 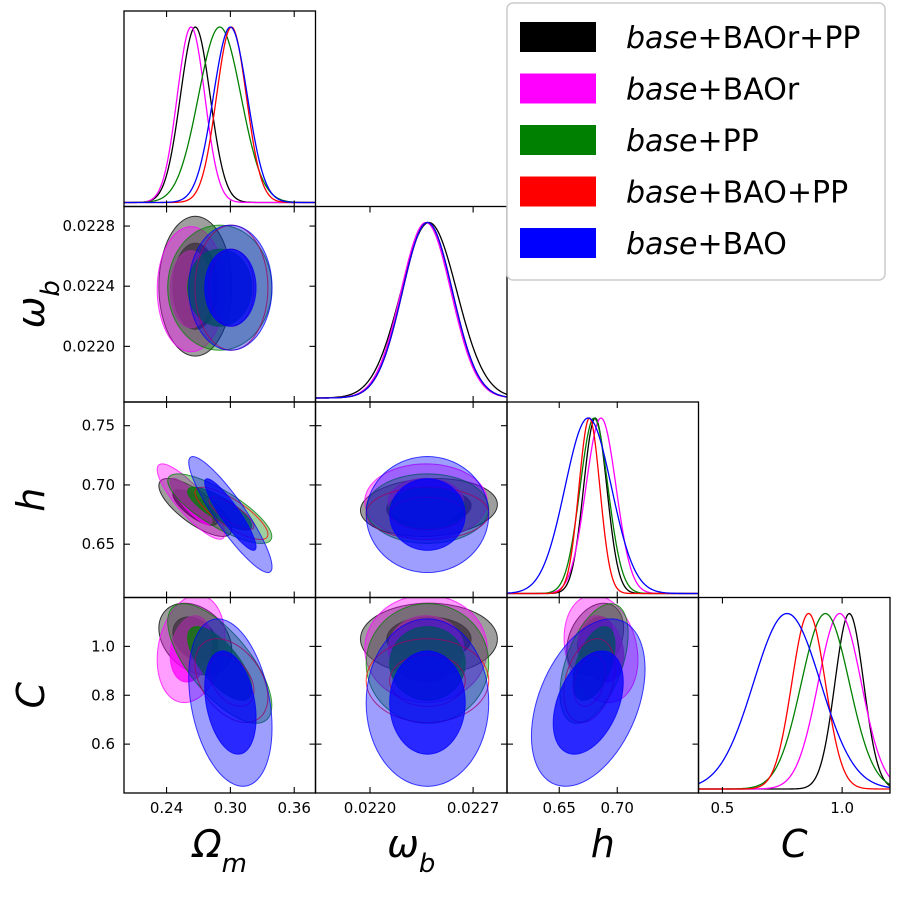 I want to click on frame-Om-Om, so click(x=220, y=109).